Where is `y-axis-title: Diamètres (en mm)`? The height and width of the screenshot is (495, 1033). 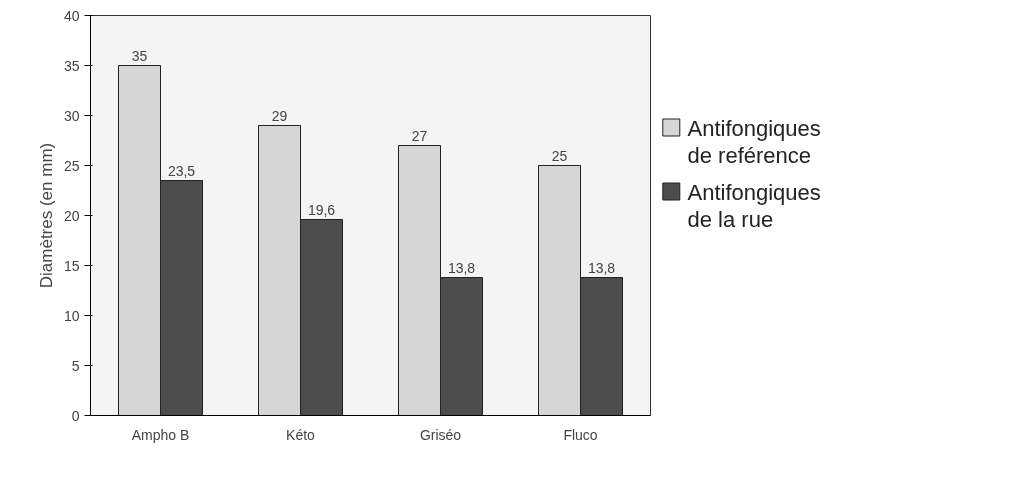 y-axis-title: Diamètres (en mm) is located at coordinates (46, 215).